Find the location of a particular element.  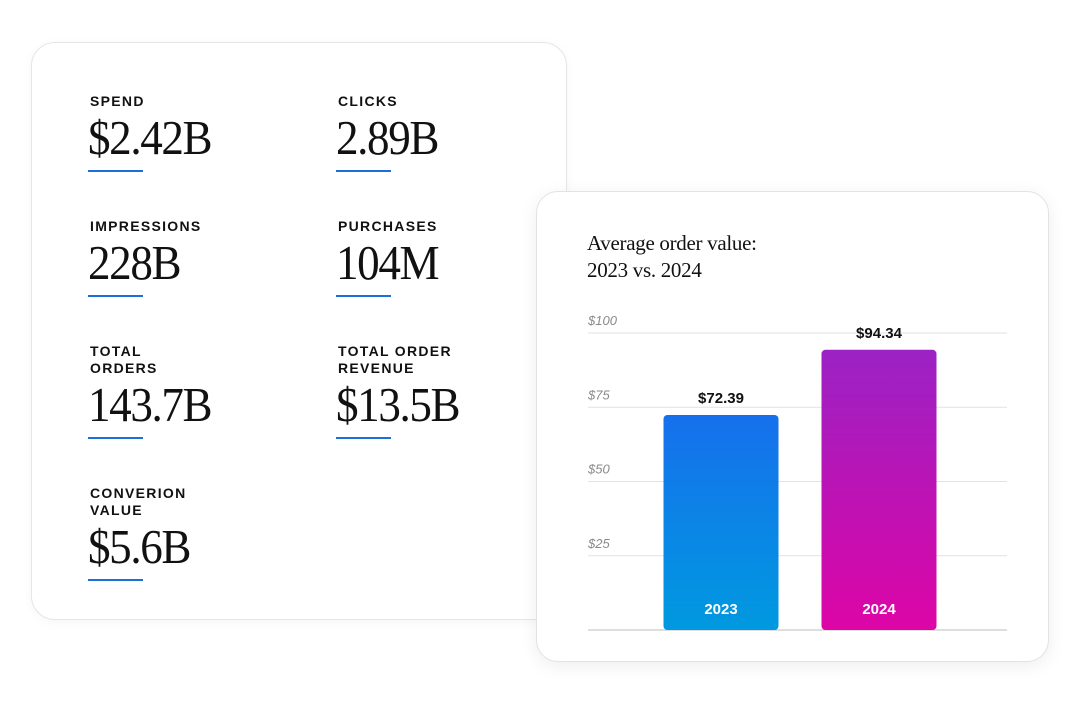

metric-impressions: IMPRESSIONS 228B is located at coordinates (188, 257).